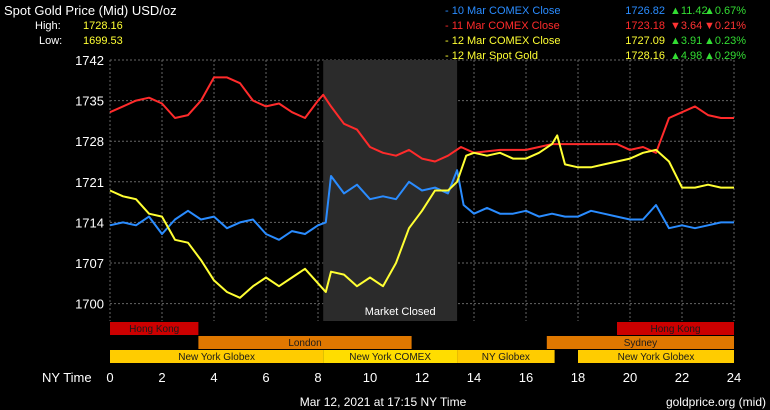 Image resolution: width=770 pixels, height=410 pixels. I want to click on legend-entry-value: 1728.16, so click(645, 56).